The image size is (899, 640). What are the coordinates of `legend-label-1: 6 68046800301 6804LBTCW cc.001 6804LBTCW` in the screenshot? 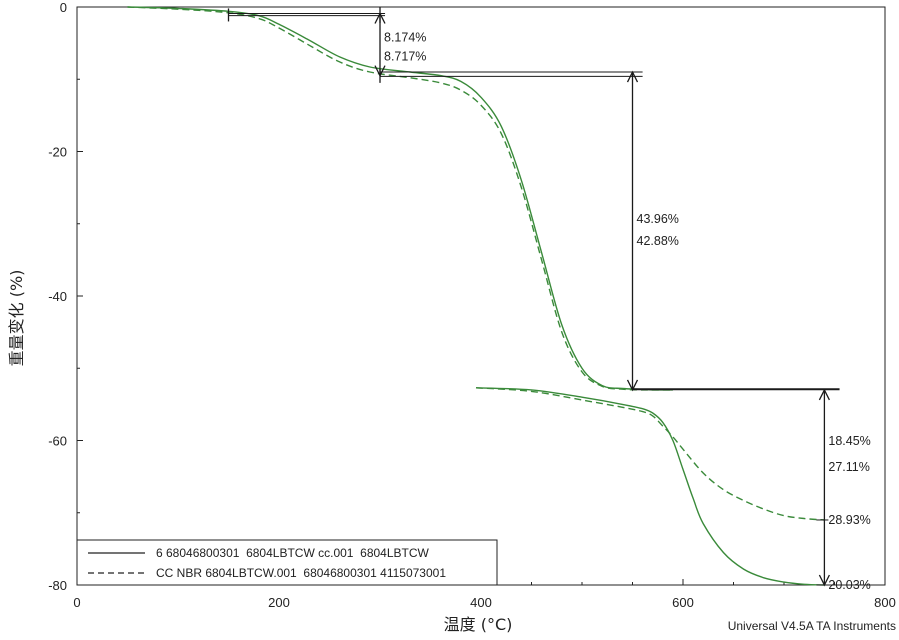 It's located at (293, 553).